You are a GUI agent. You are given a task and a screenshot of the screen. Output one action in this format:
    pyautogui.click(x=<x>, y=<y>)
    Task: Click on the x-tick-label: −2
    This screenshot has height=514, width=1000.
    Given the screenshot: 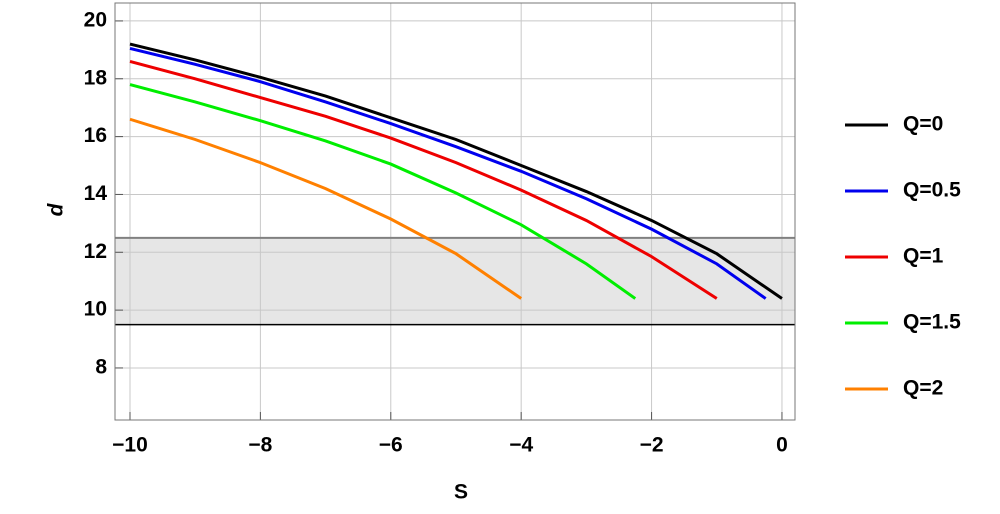 What is the action you would take?
    pyautogui.click(x=652, y=445)
    